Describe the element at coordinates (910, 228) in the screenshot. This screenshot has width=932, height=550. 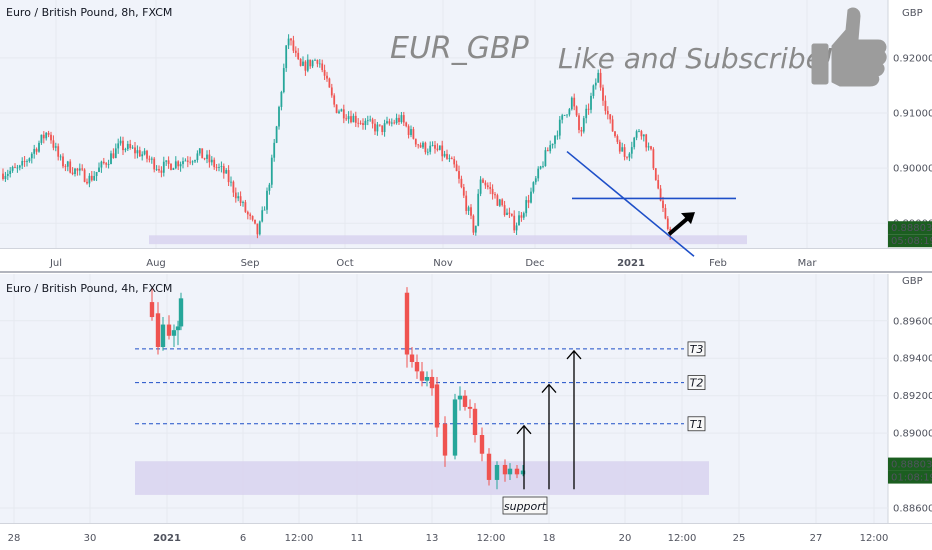
I see `last-price-badge` at that location.